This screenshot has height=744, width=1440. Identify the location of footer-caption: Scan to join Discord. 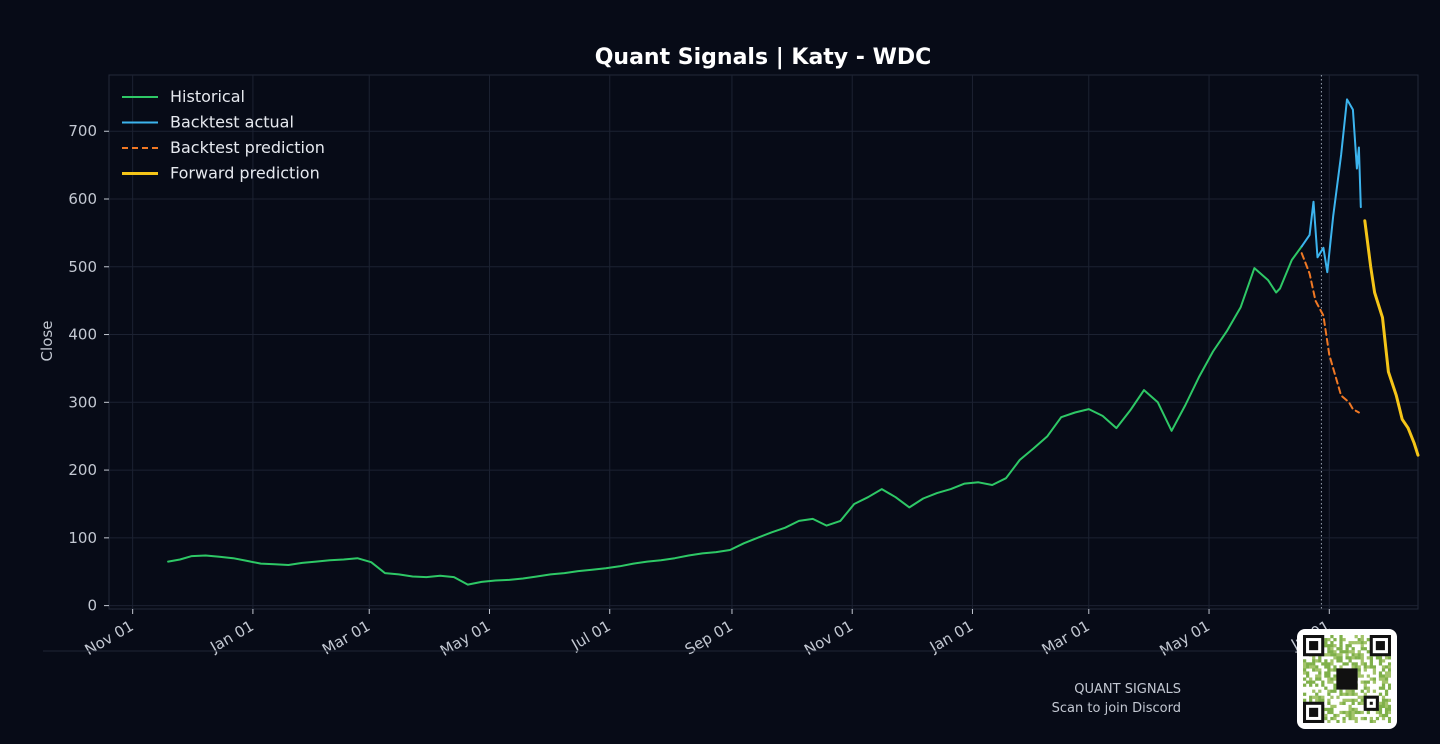
(1116, 708).